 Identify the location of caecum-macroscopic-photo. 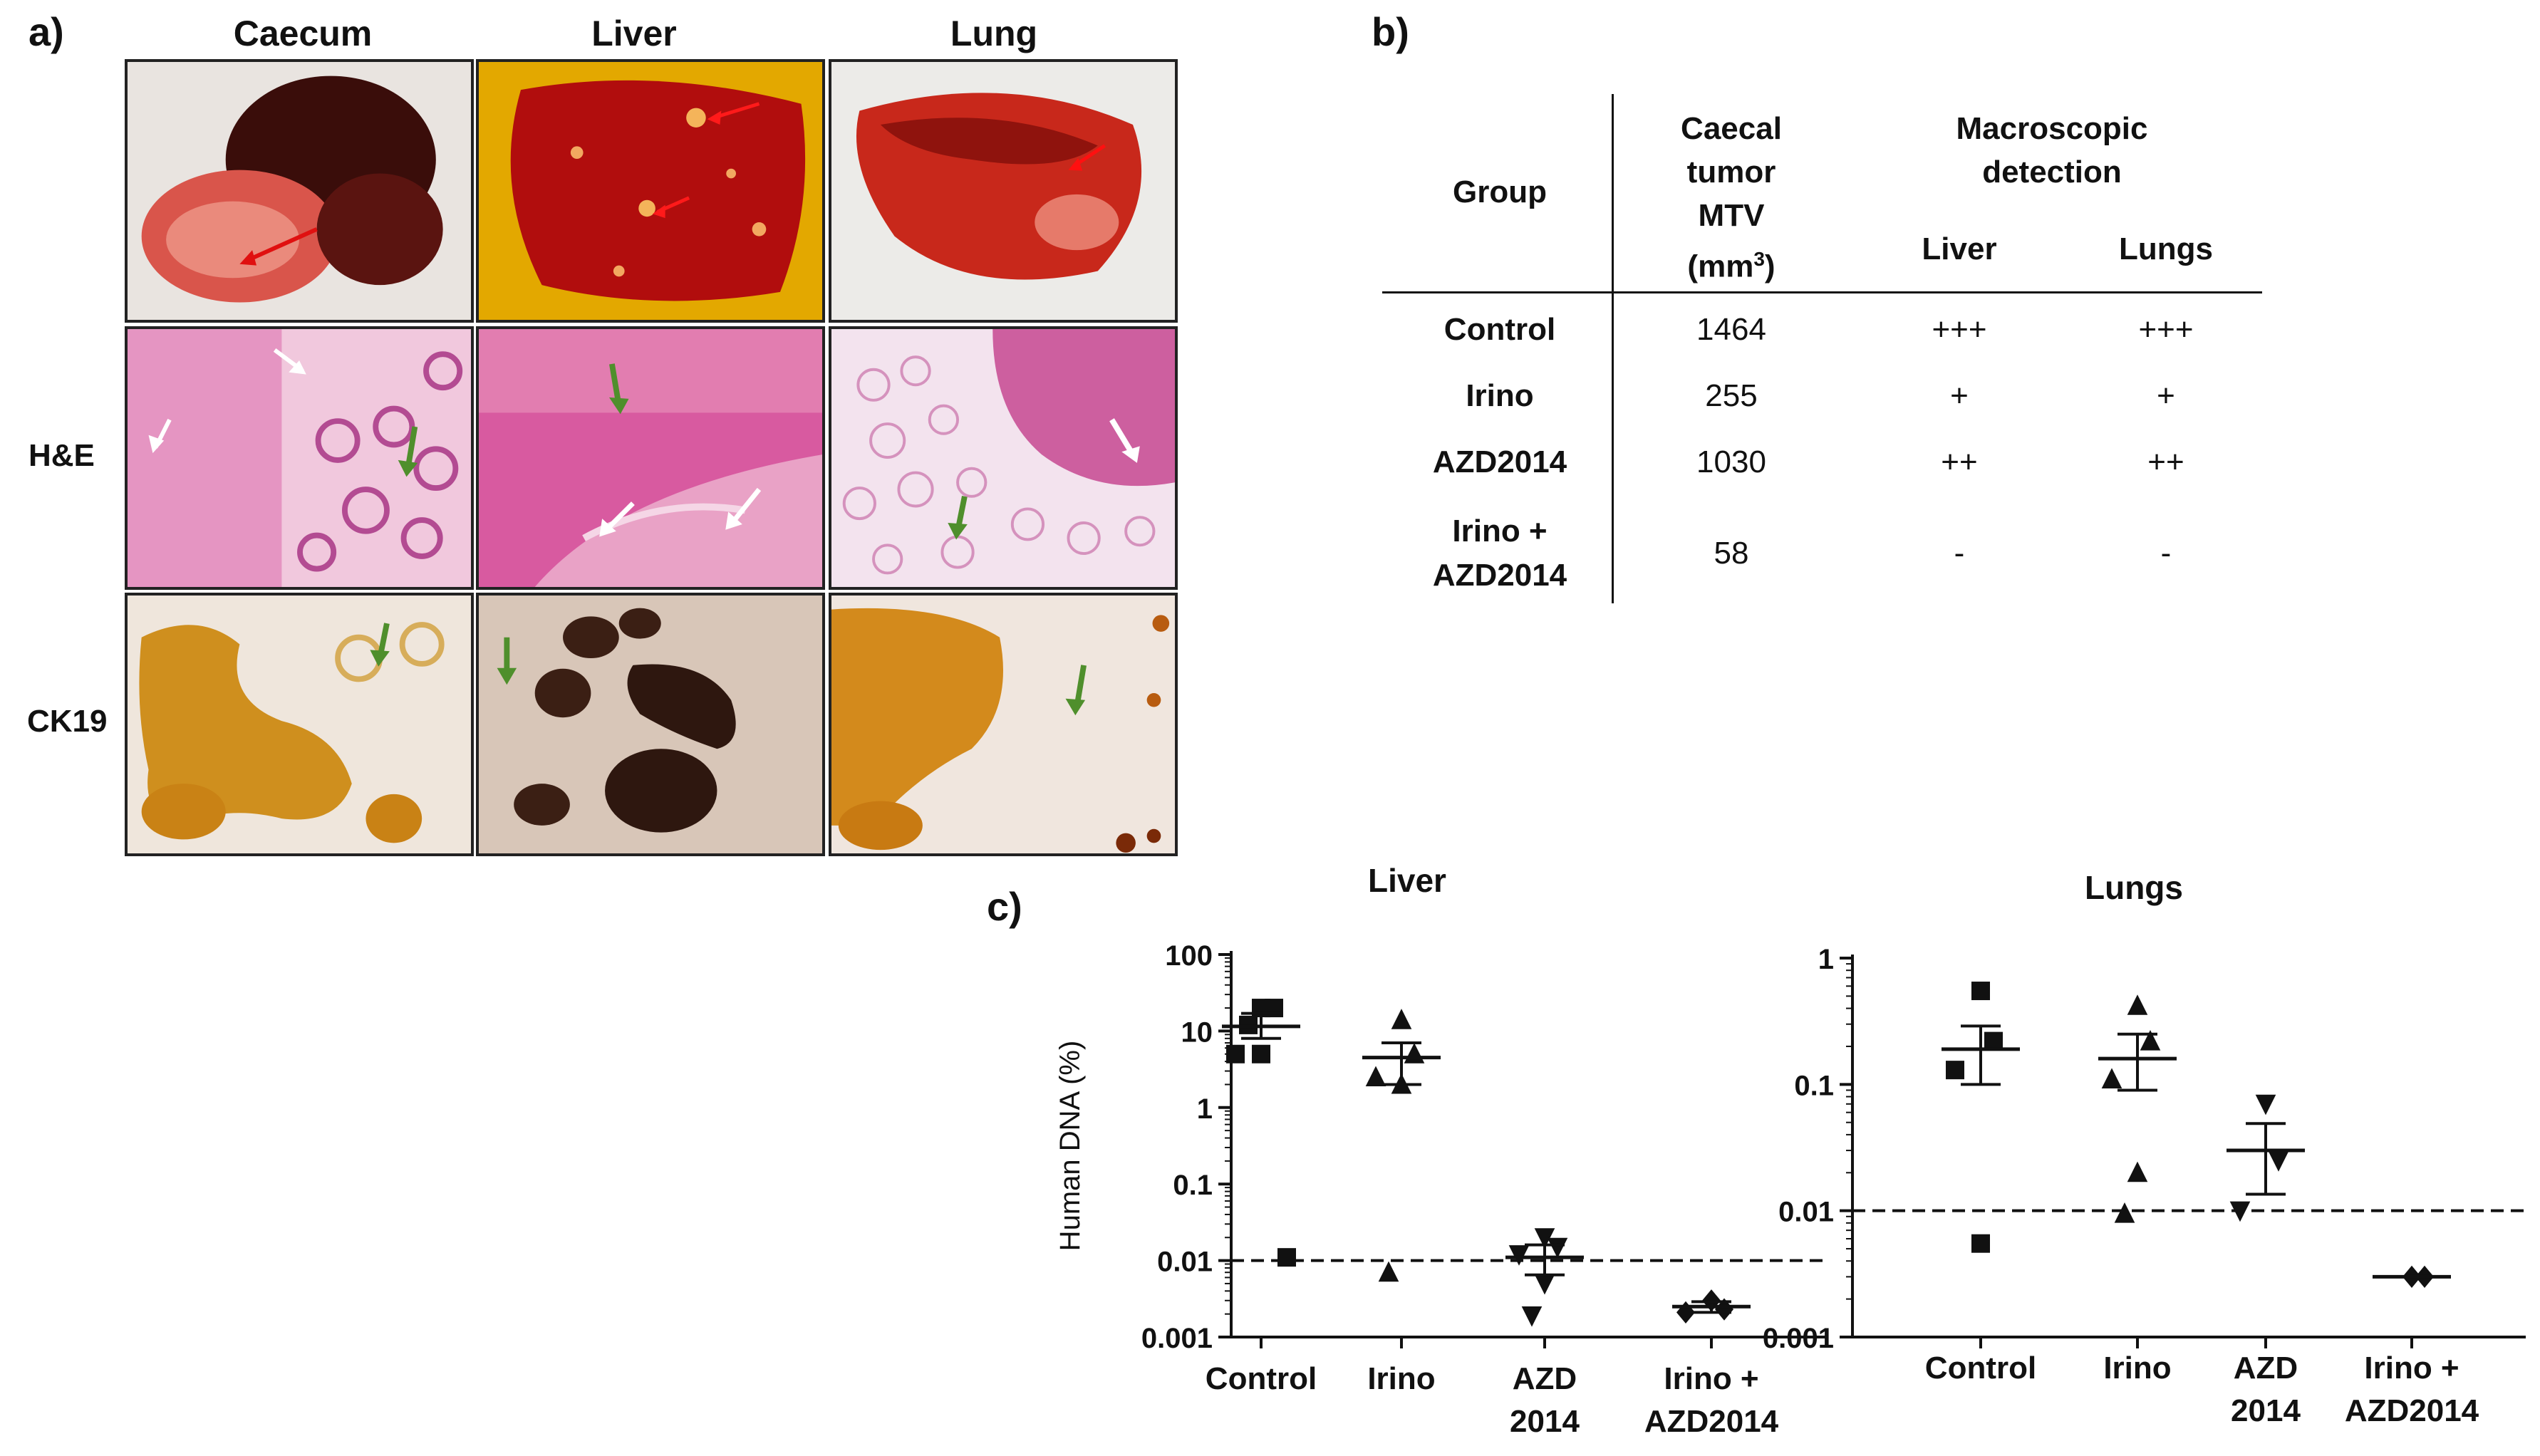
(299, 191).